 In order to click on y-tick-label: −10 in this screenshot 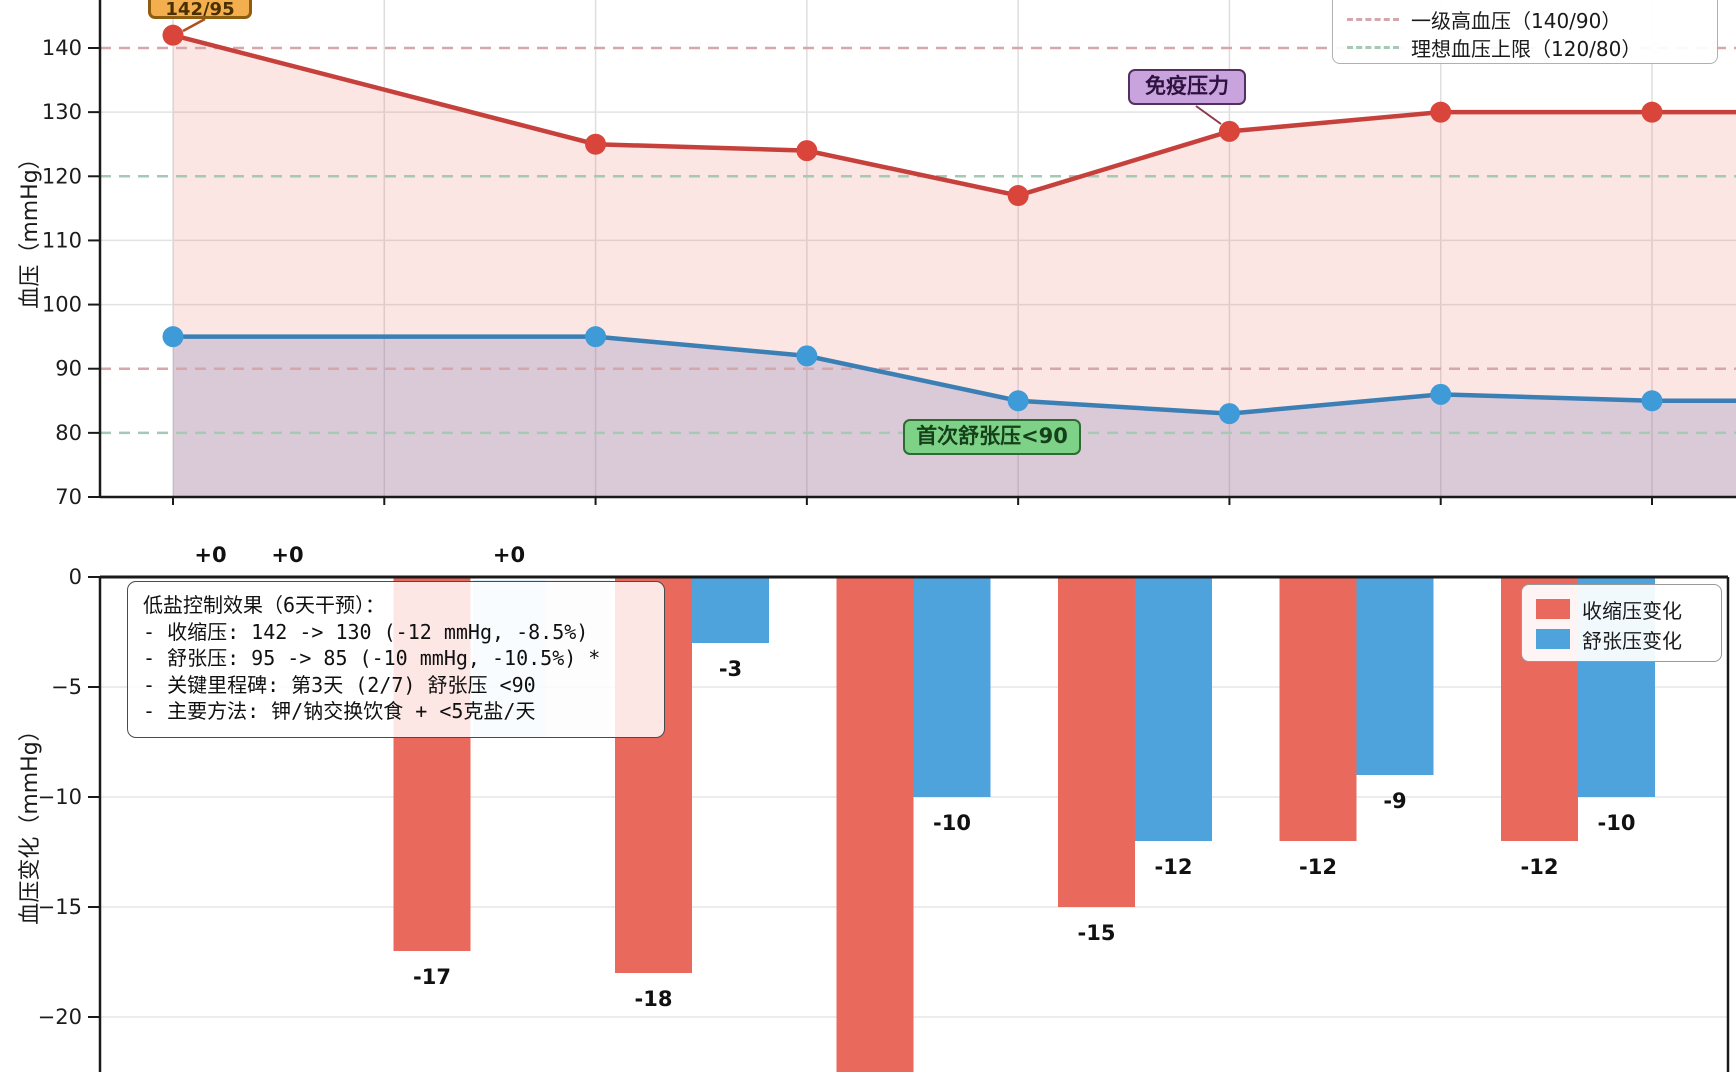, I will do `click(60, 797)`.